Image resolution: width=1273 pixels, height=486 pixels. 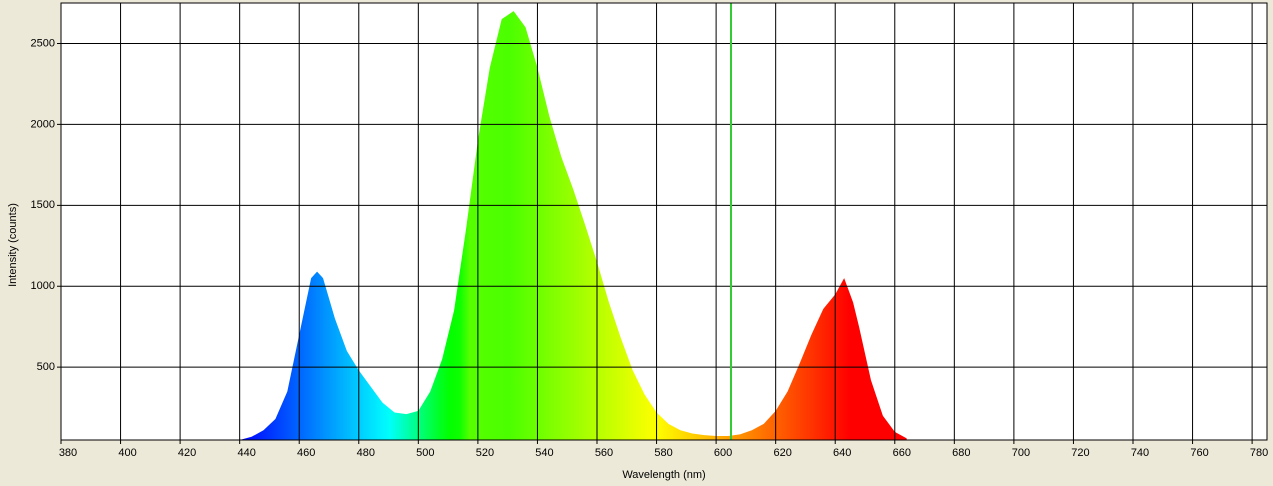 I want to click on x-tick-label: 780, so click(x=1259, y=453).